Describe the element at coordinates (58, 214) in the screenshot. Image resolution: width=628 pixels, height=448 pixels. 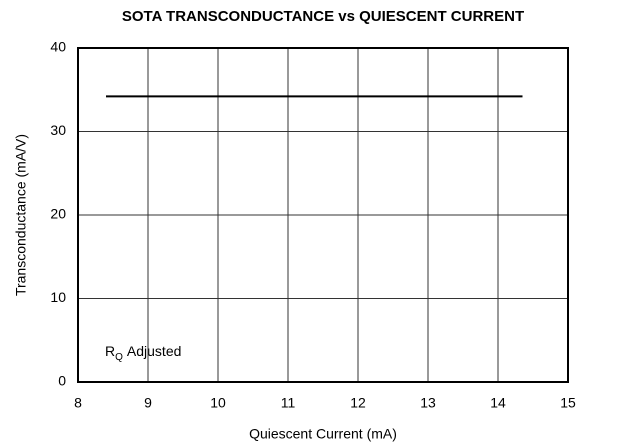
I see `y-tick-label: 20` at that location.